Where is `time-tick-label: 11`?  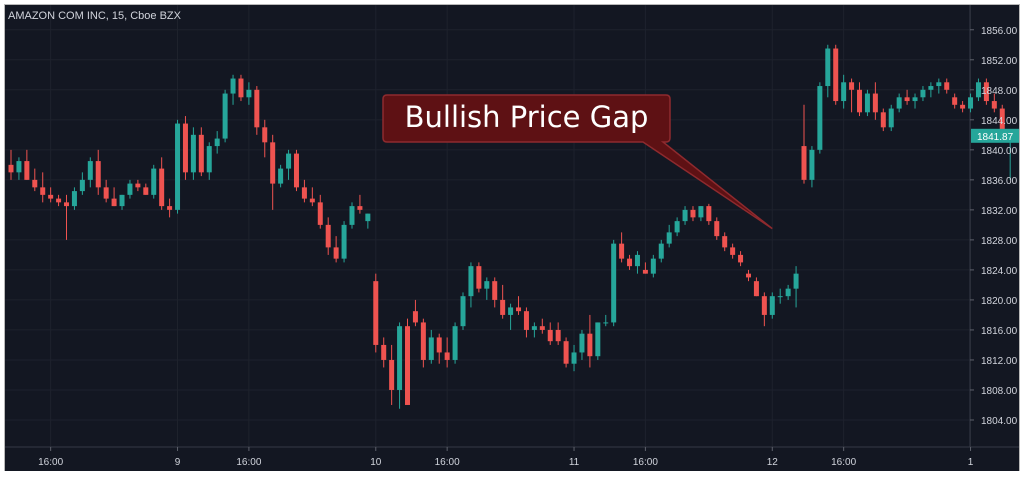
time-tick-label: 11 is located at coordinates (574, 462).